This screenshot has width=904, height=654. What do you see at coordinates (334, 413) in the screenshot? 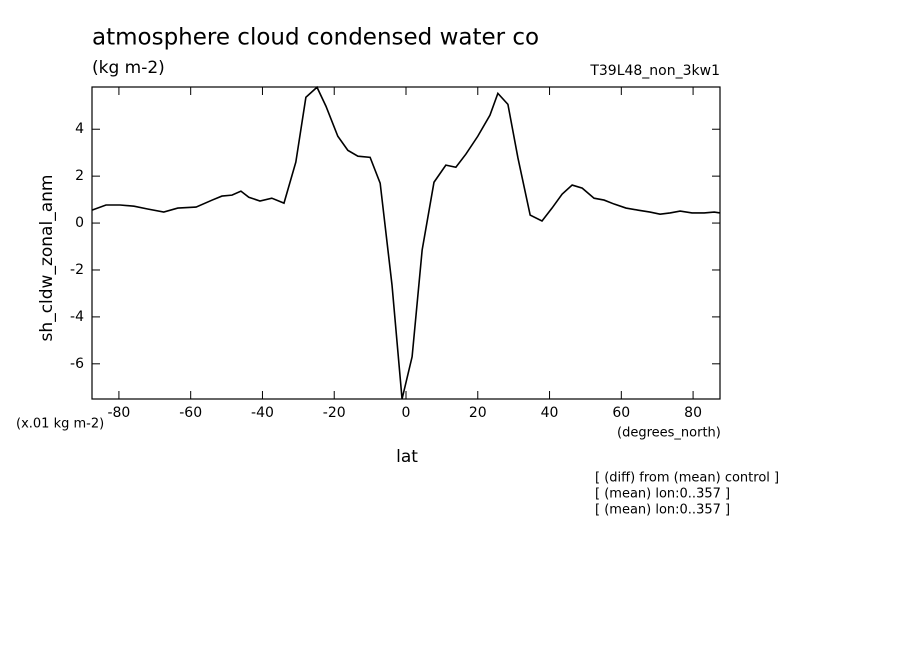
I see `x-tick-label: -20` at bounding box center [334, 413].